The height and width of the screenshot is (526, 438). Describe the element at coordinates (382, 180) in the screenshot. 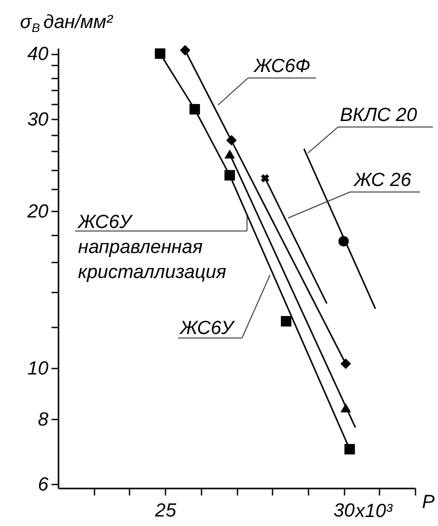

I see `text: ЖС 26` at that location.